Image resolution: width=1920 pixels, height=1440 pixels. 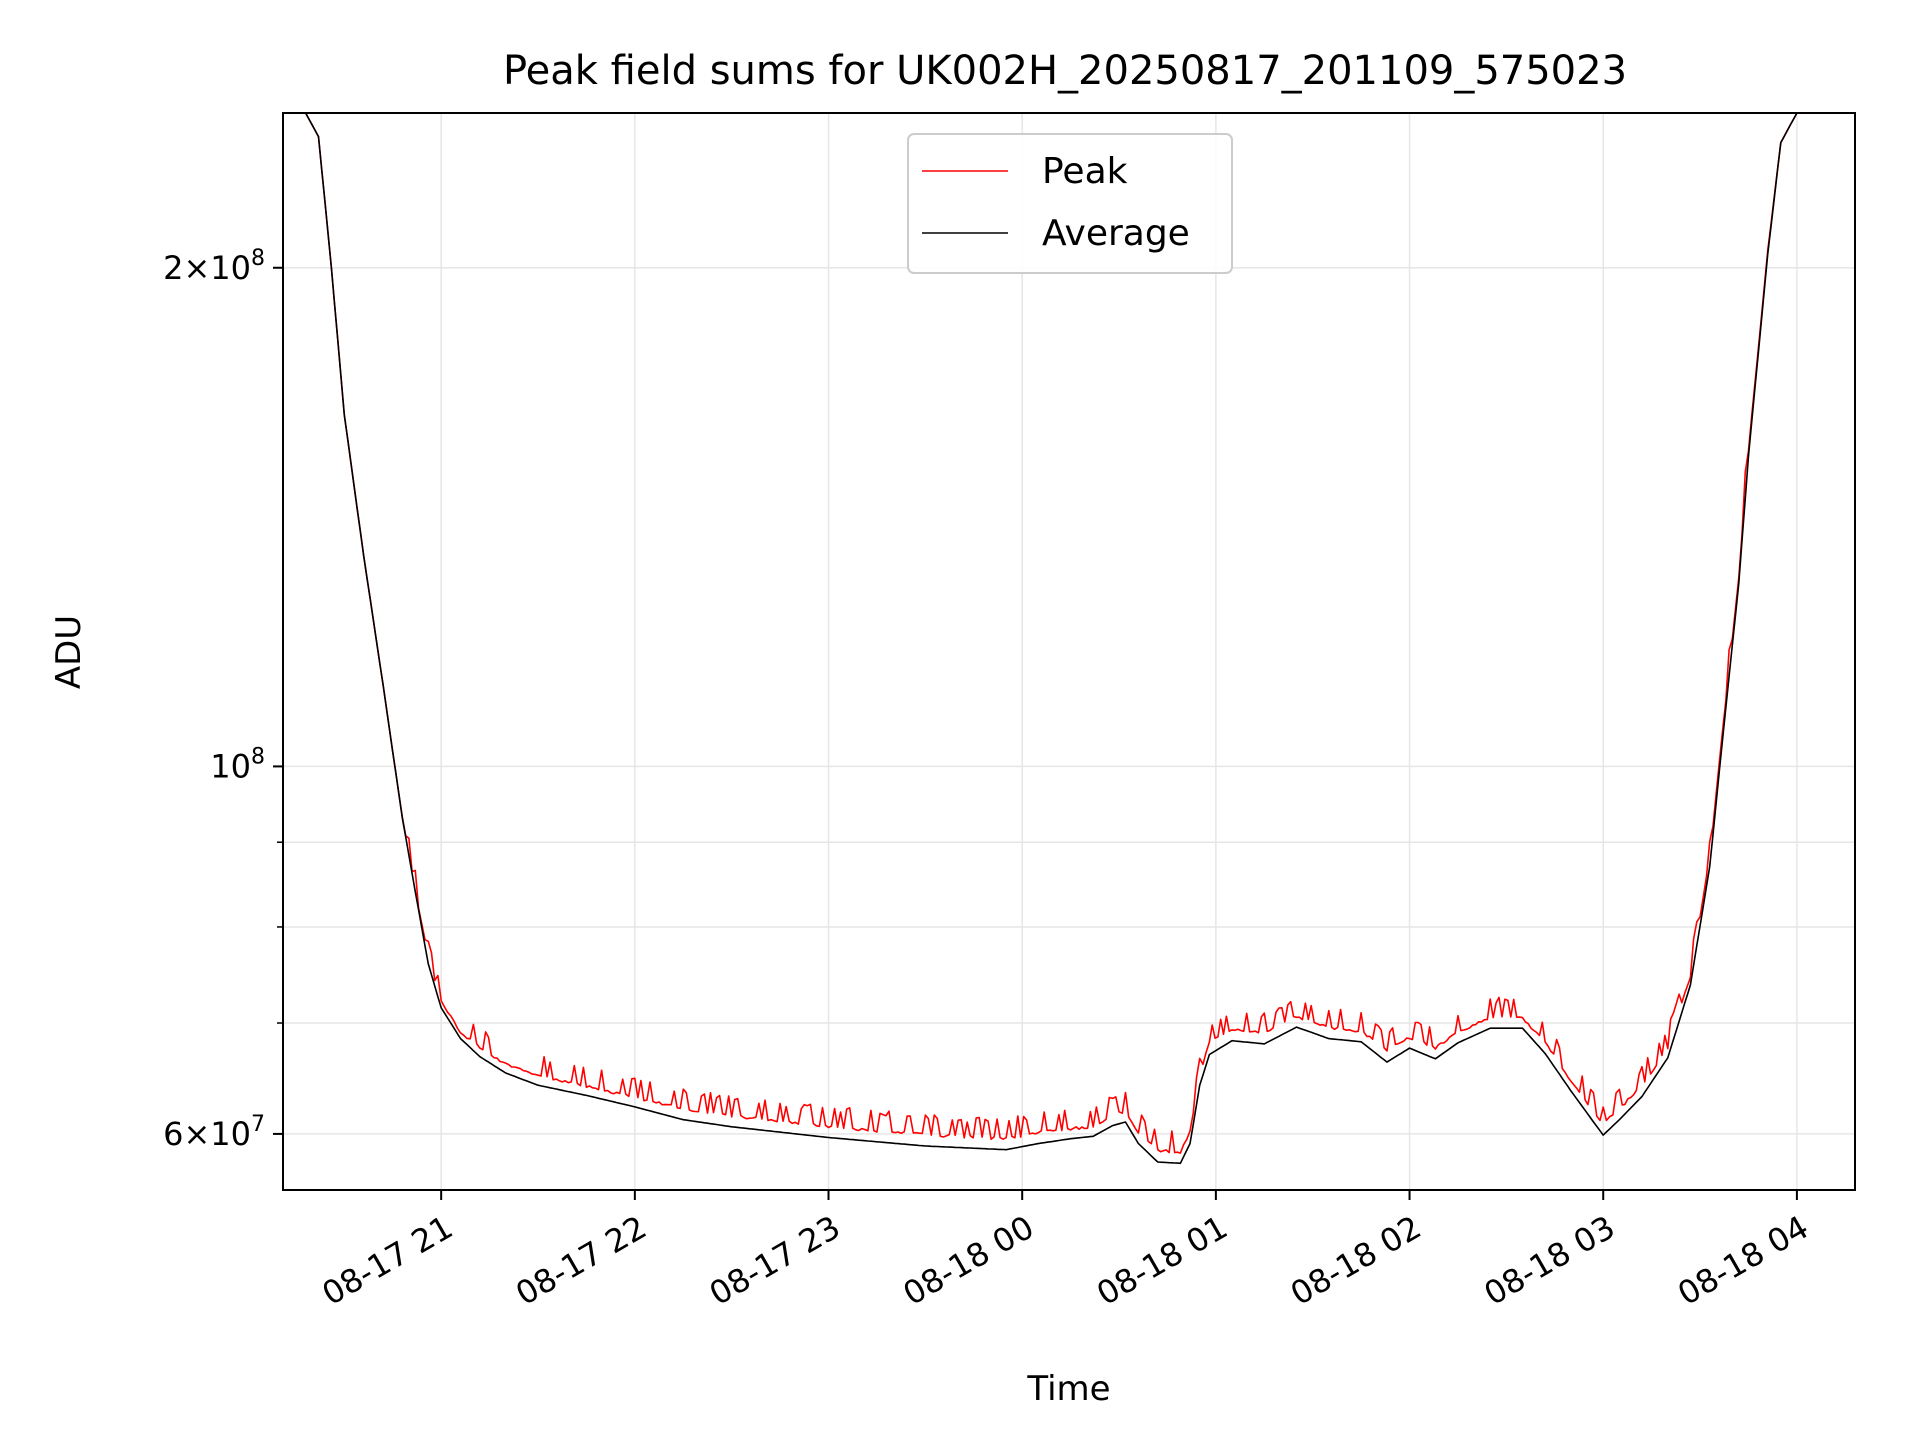 I want to click on y-tick-label: 6×10⁷, so click(x=214, y=1132).